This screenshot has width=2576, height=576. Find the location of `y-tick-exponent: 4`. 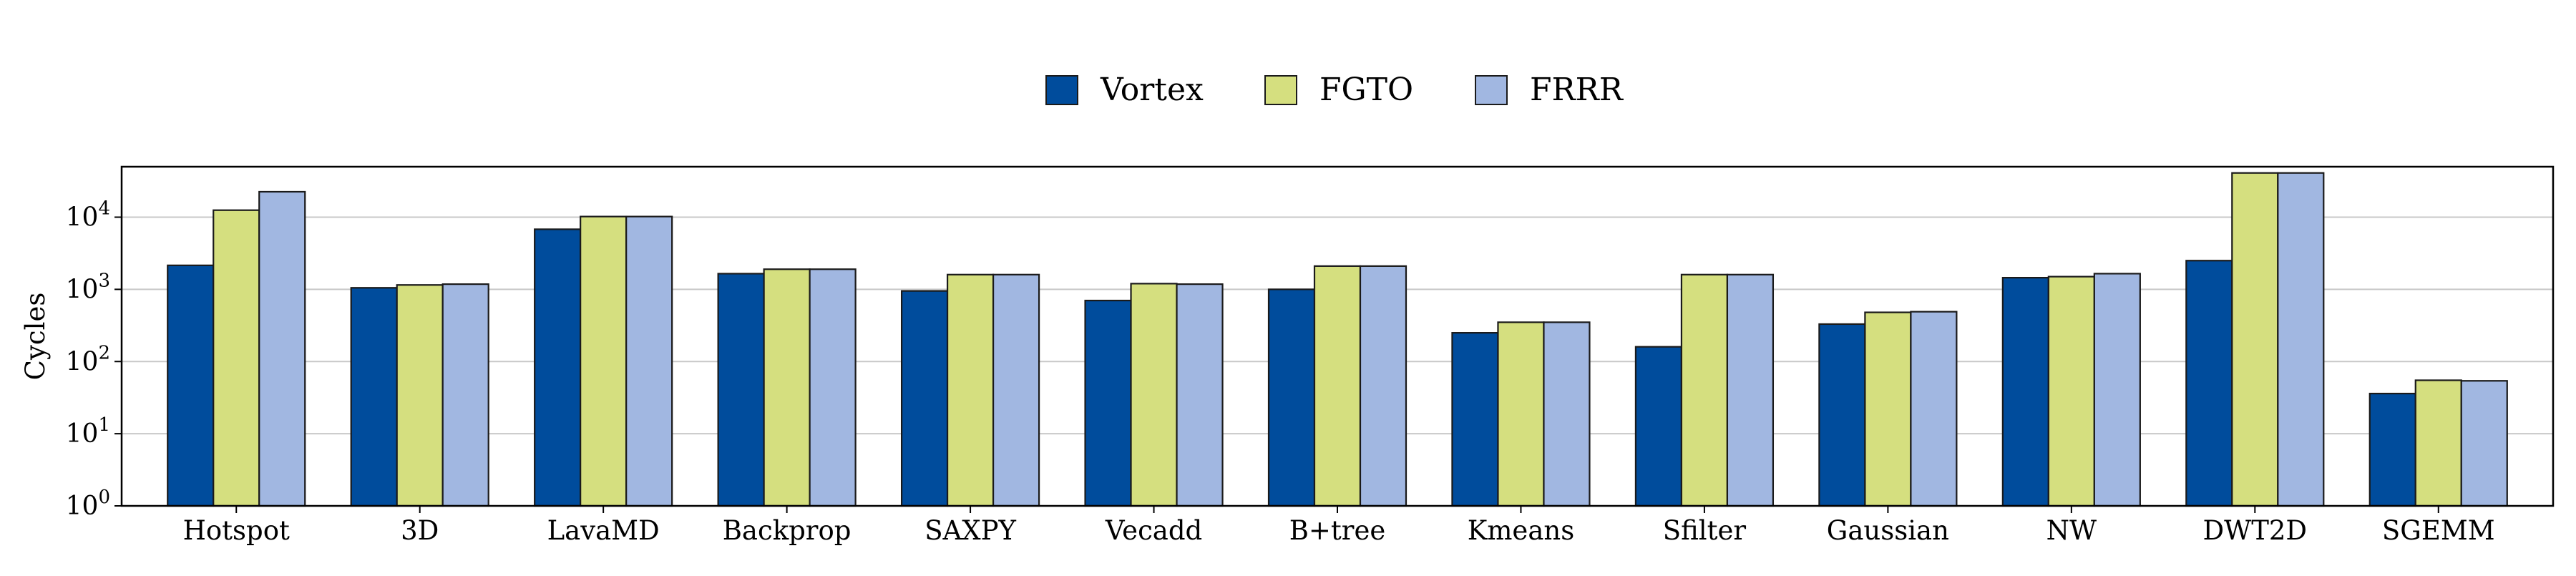

y-tick-exponent: 4 is located at coordinates (104, 209).